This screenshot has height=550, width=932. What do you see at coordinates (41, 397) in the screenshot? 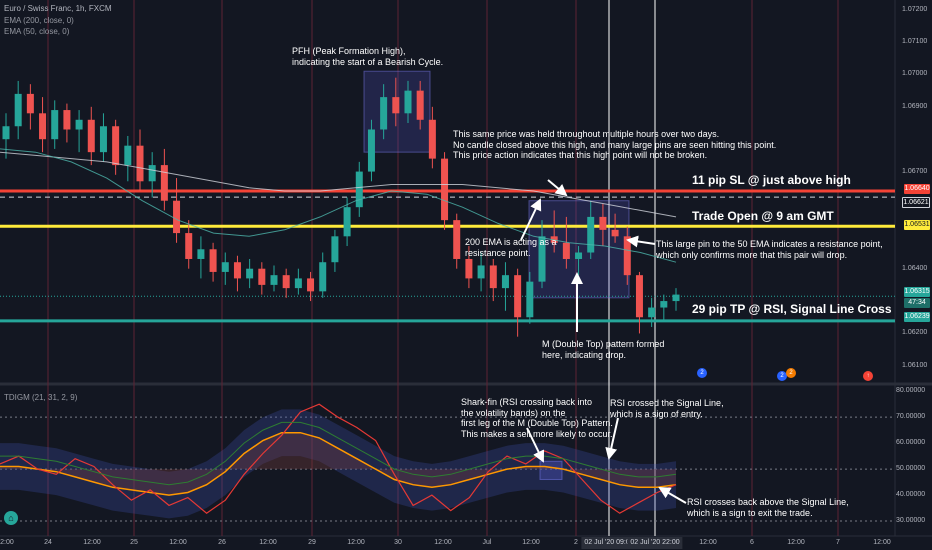
I see `indicator-legend: TDIGM (21, 31, 2, 9)` at bounding box center [41, 397].